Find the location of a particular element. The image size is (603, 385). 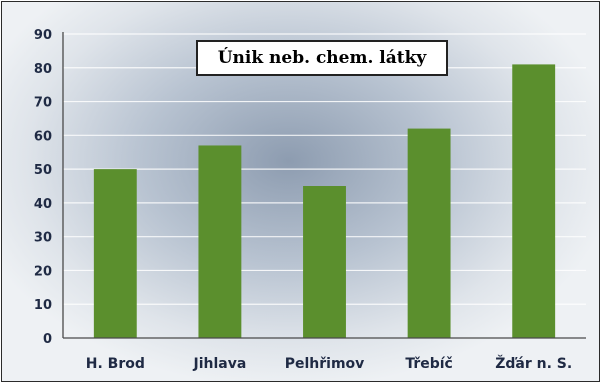

y-tick-label: 50 is located at coordinates (43, 170).